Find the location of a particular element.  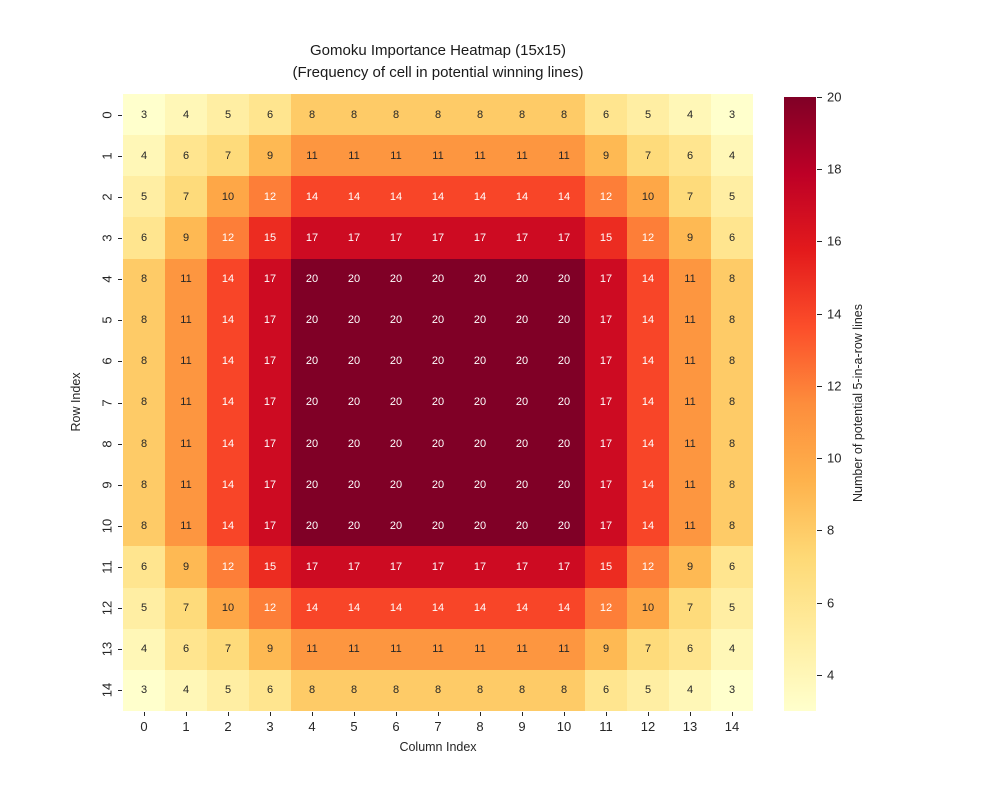

heatmap-cell: 3 is located at coordinates (144, 115).